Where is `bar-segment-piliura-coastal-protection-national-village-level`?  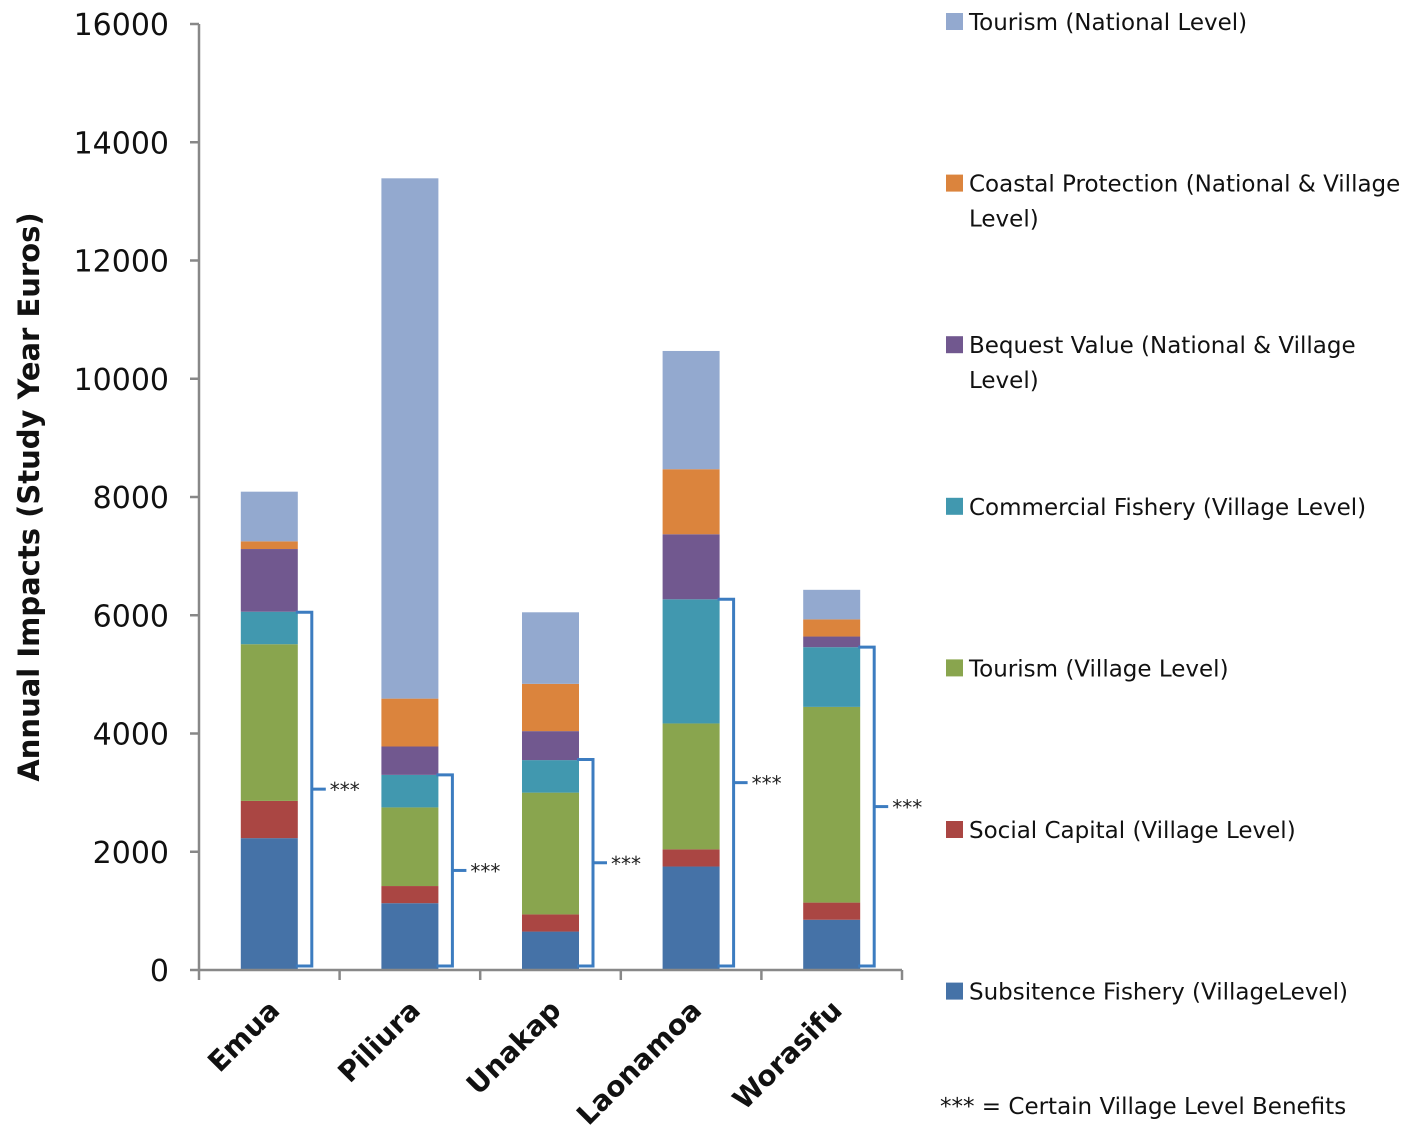 bar-segment-piliura-coastal-protection-national-village-level is located at coordinates (410, 722).